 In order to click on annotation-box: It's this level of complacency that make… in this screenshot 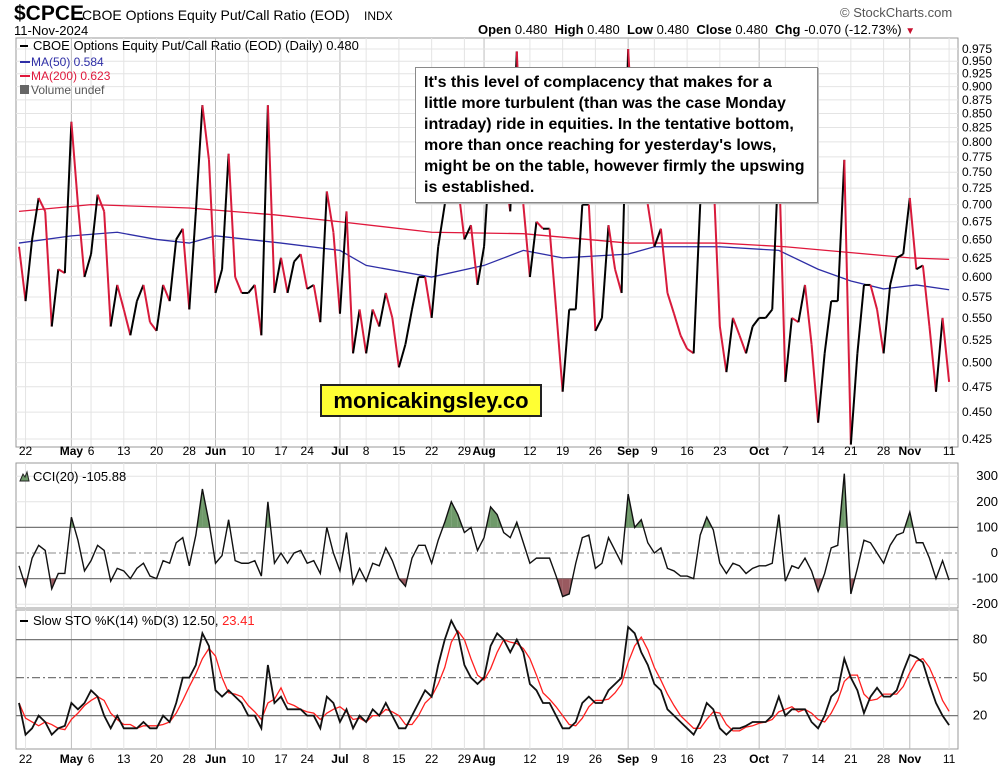, I will do `click(616, 135)`.